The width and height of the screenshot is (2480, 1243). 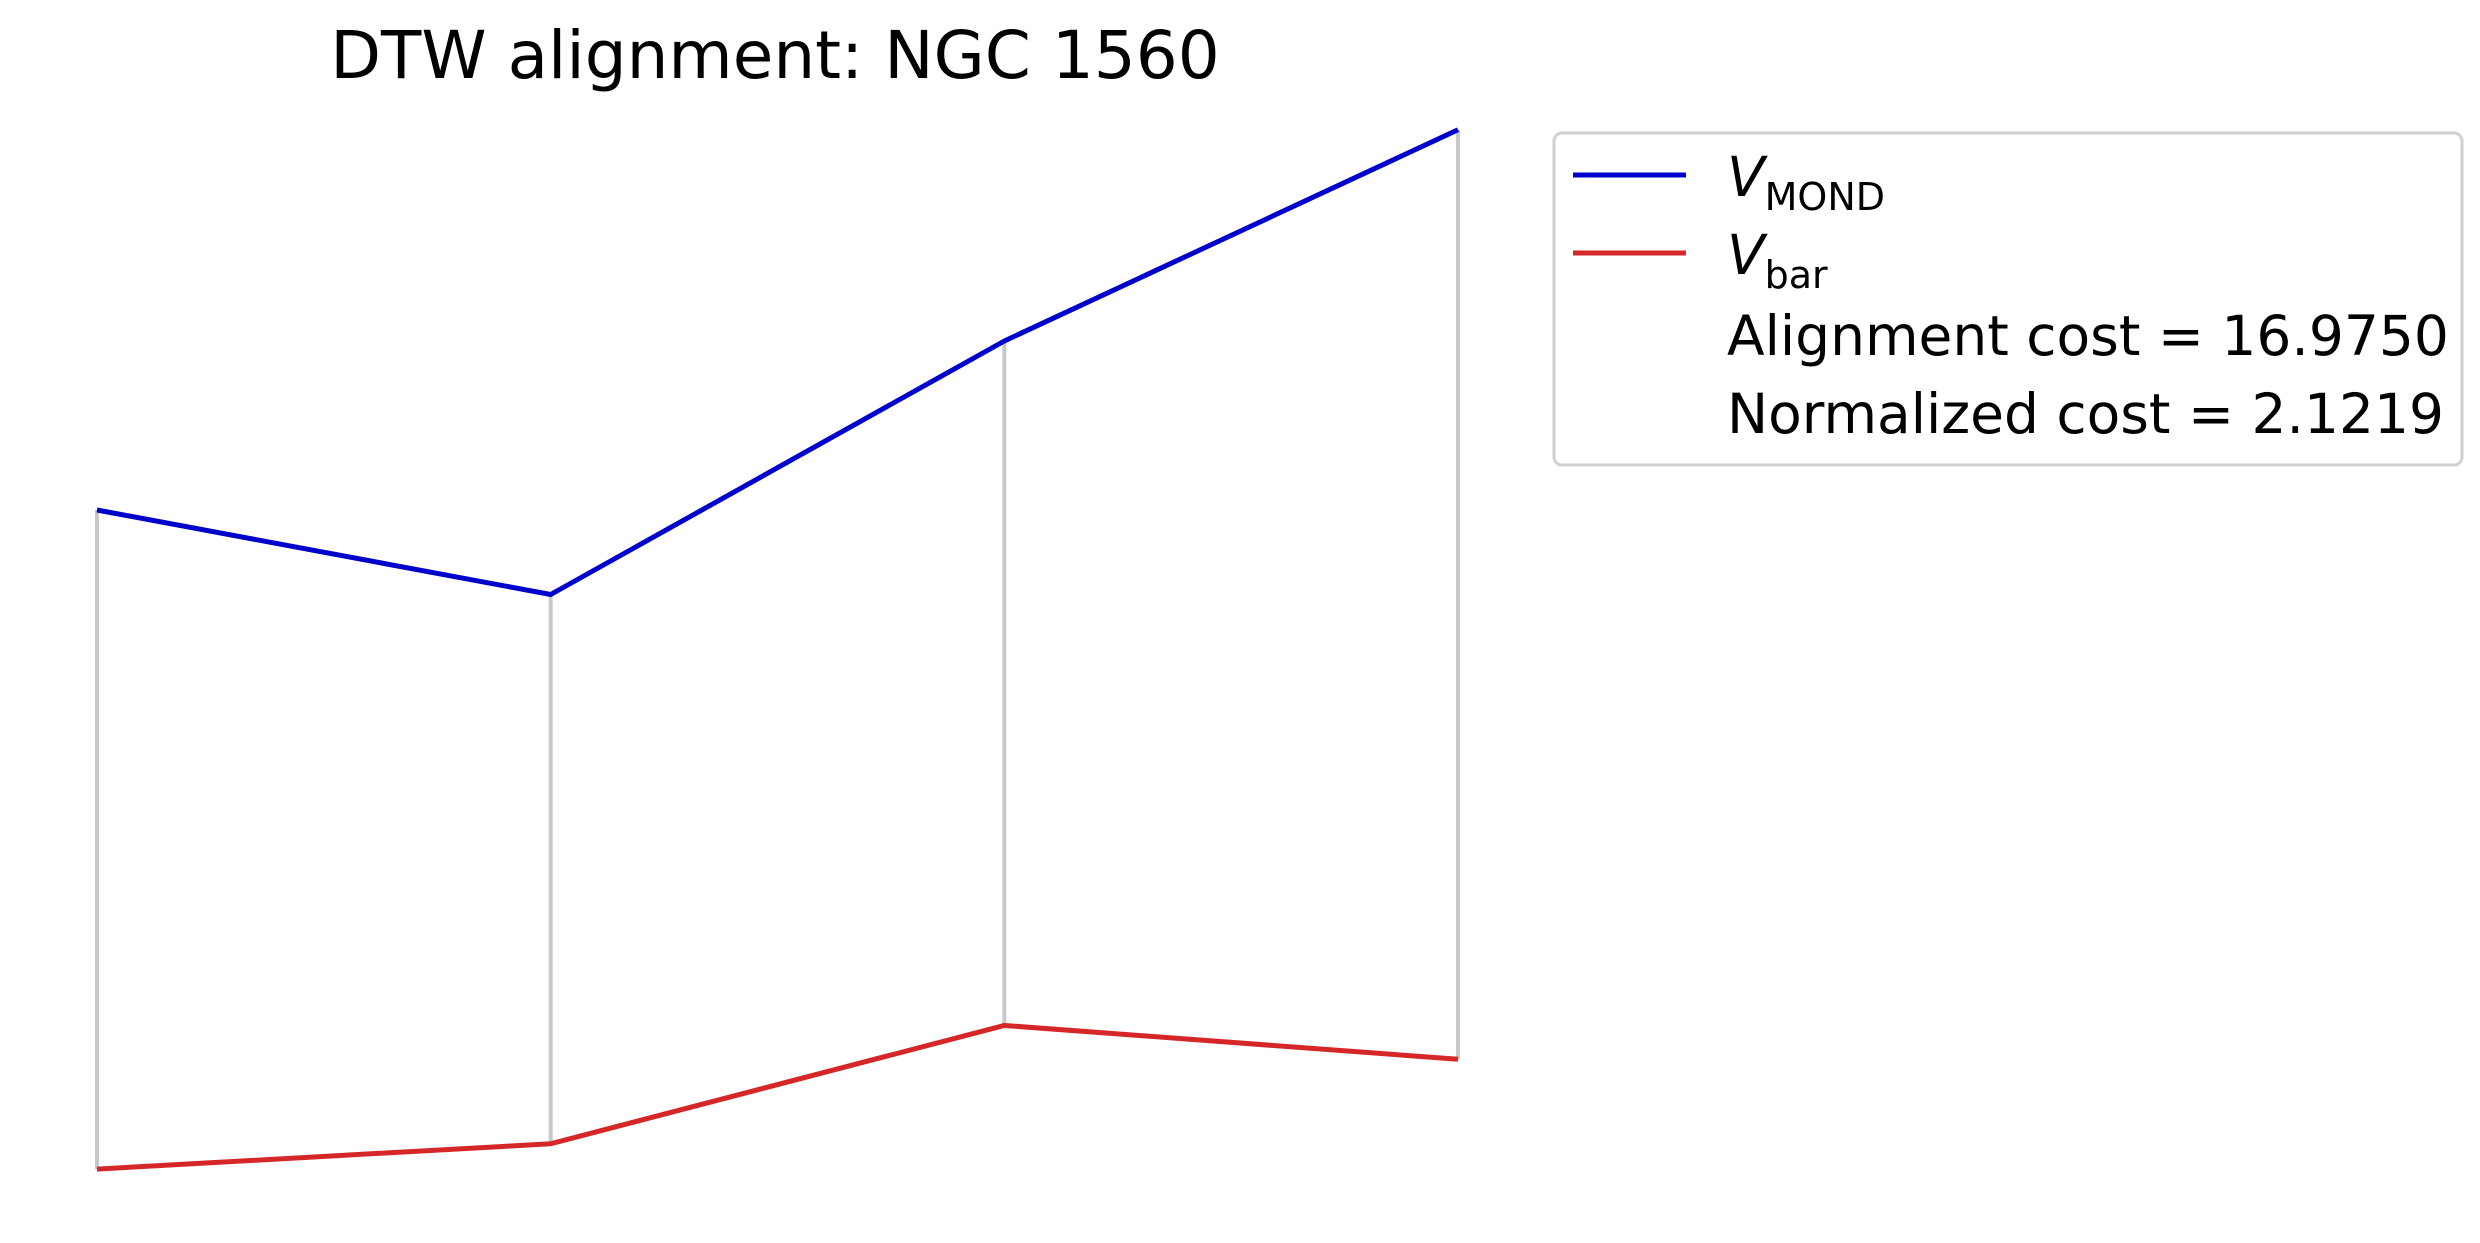 What do you see at coordinates (2088, 336) in the screenshot?
I see `alignment-cost-annotation: Alignment cost = 16.9750` at bounding box center [2088, 336].